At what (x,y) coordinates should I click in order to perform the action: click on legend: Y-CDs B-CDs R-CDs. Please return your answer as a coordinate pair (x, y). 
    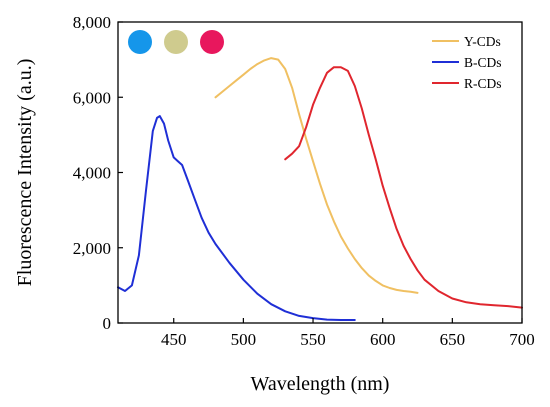
    Looking at the image, I should click on (467, 62).